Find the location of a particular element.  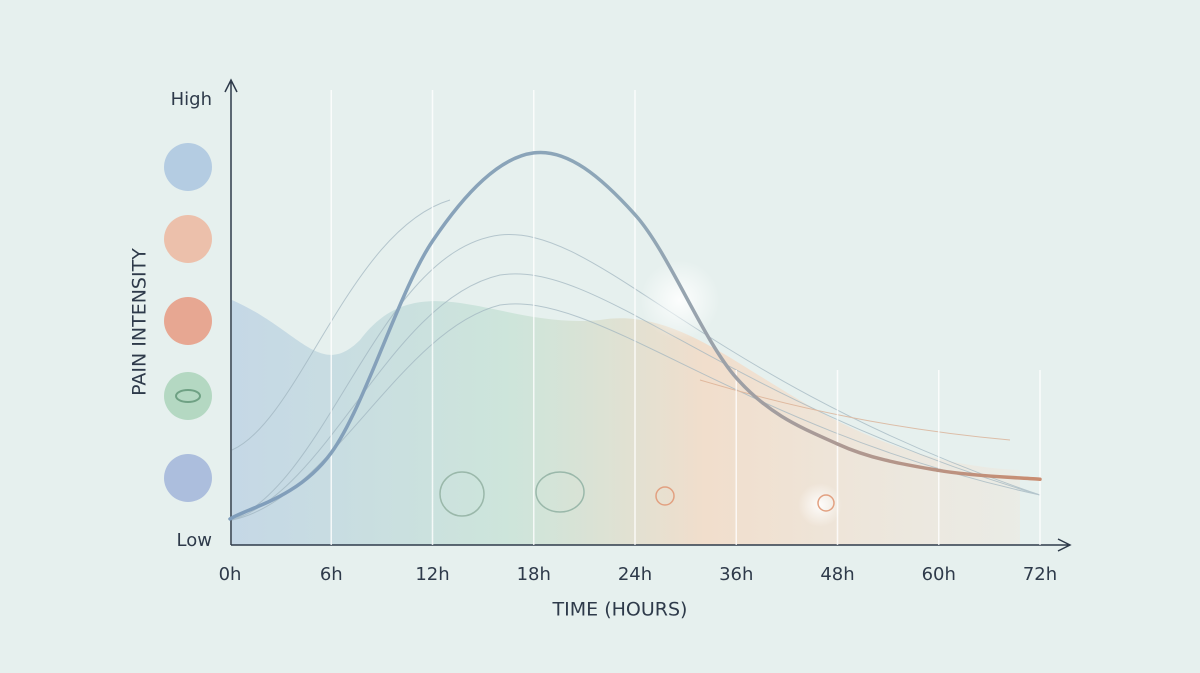

x-tick-label: 72h is located at coordinates (1040, 574).